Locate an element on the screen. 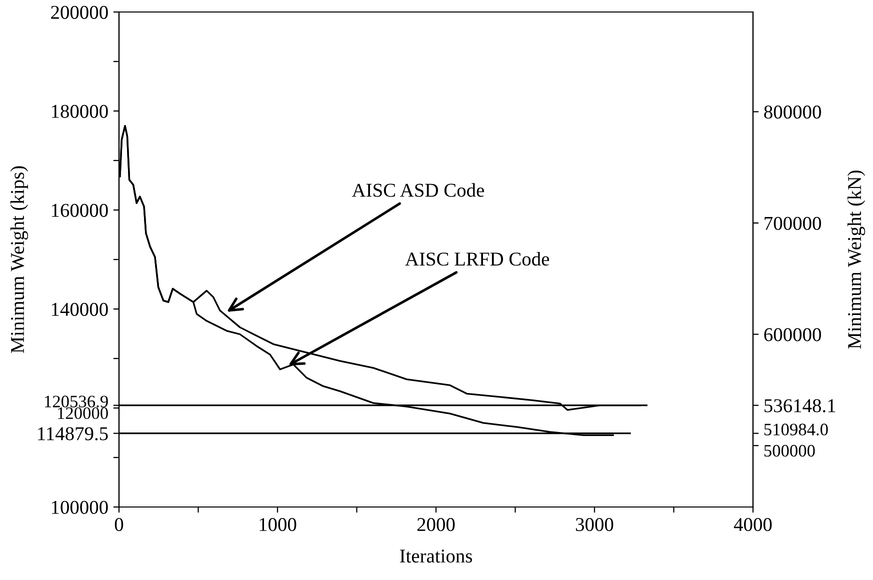 This screenshot has width=873, height=580. y-axis-title: Minimum Weight (kips) is located at coordinates (19, 260).